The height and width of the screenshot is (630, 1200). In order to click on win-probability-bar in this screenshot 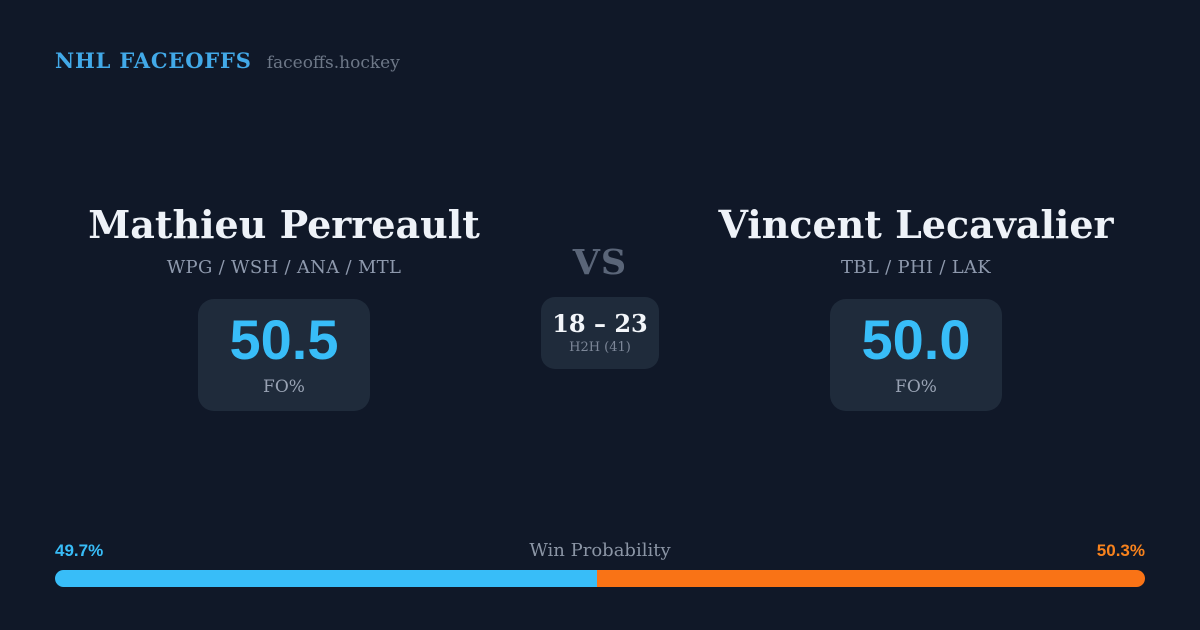, I will do `click(600, 578)`.